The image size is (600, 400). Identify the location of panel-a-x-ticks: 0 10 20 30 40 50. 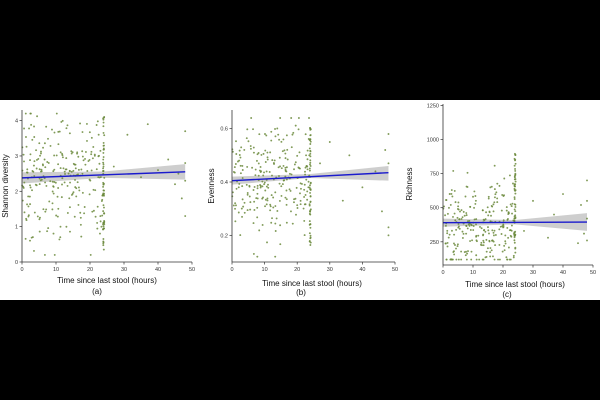
(107, 267).